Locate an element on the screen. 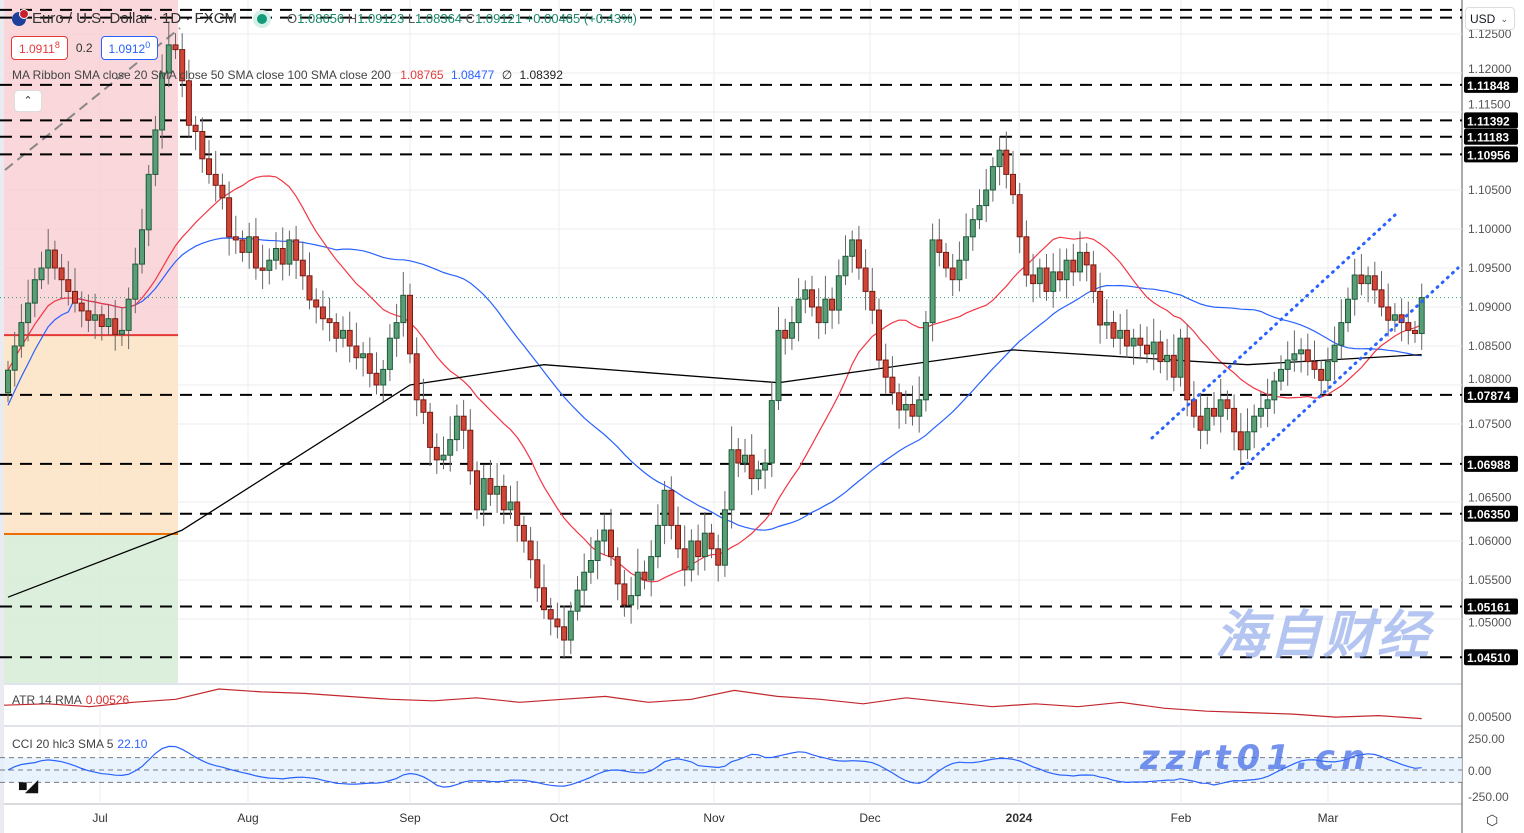 This screenshot has width=1524, height=833. position-diagonal-line is located at coordinates (92, 99).